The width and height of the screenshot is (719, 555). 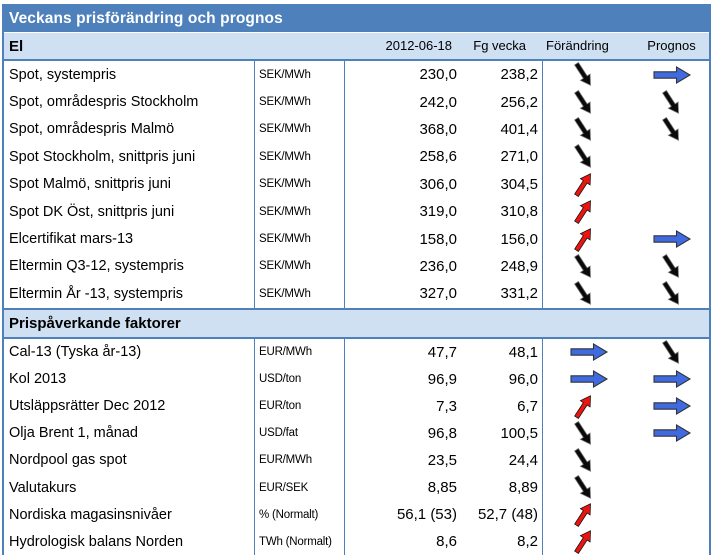 I want to click on row-current-value: 319,0, so click(x=402, y=211).